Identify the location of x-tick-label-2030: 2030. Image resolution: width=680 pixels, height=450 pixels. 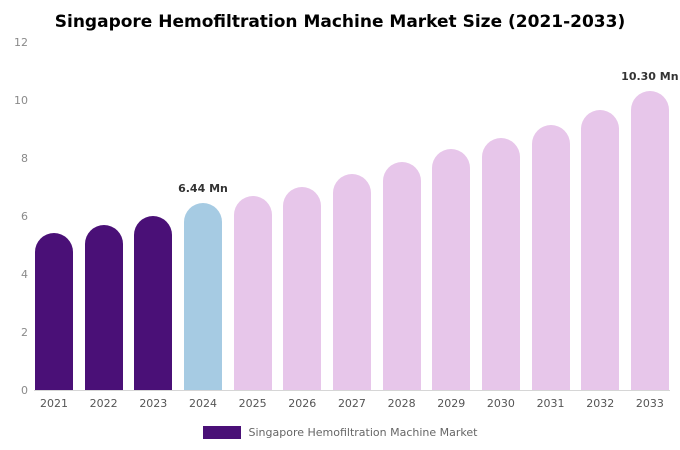
(500, 403).